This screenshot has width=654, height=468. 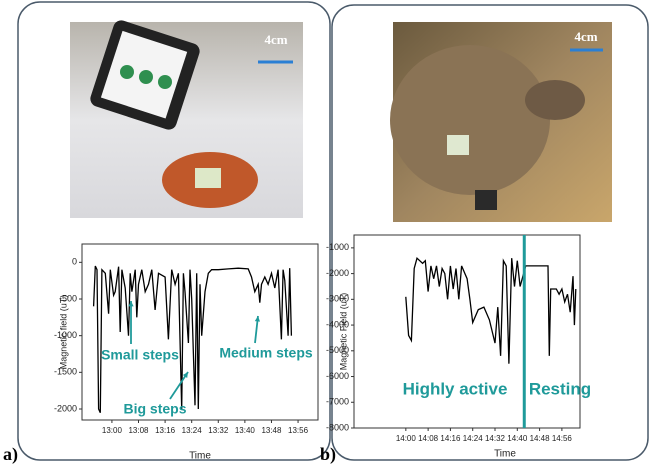 I want to click on x-tick-label: 14:00, so click(x=406, y=438).